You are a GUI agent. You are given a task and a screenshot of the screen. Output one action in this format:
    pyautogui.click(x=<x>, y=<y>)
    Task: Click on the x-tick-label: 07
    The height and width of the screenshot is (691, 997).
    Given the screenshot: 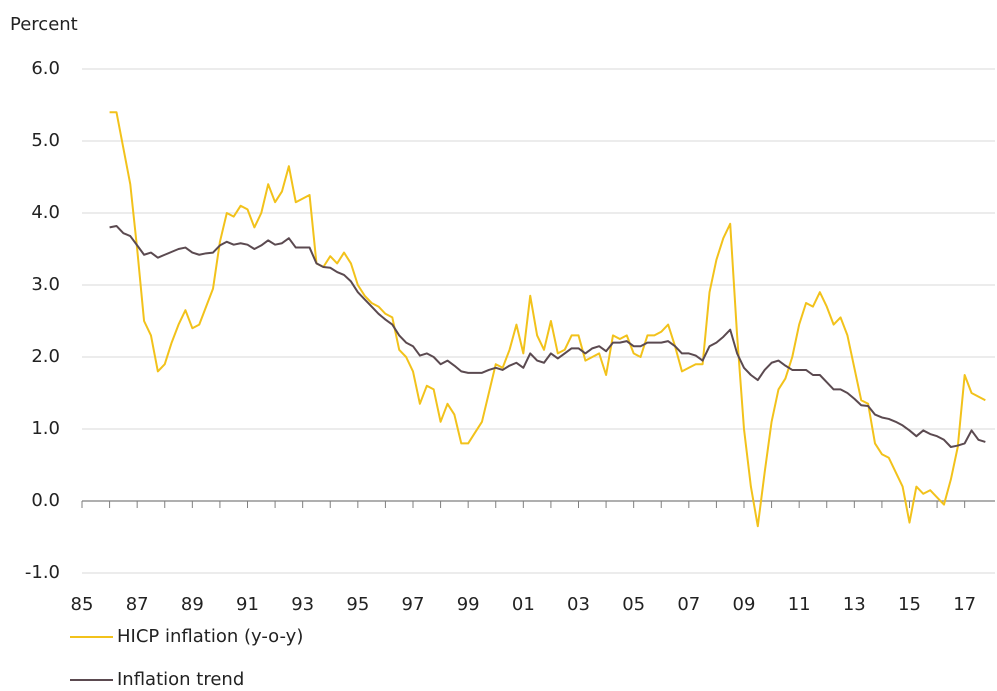 What is the action you would take?
    pyautogui.click(x=688, y=604)
    